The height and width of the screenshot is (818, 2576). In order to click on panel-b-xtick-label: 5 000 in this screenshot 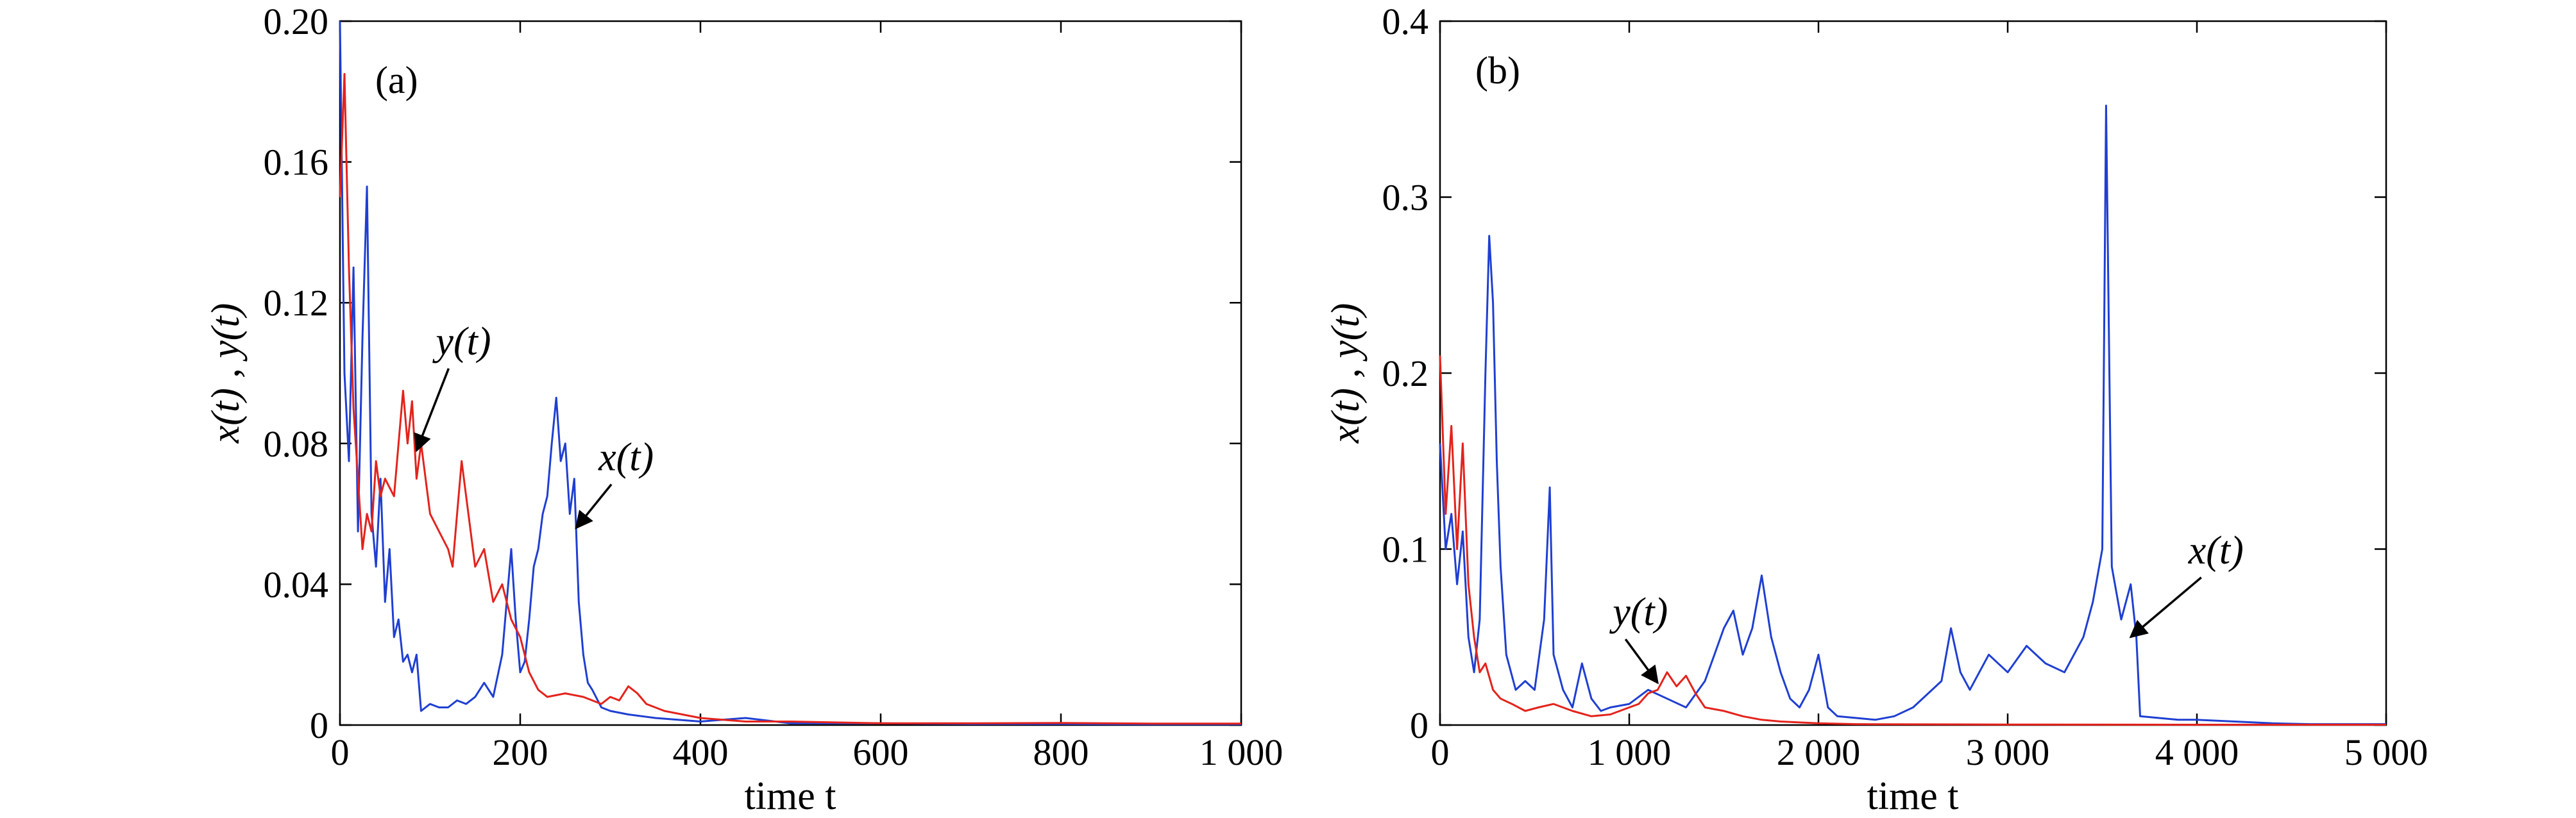, I will do `click(2386, 752)`.